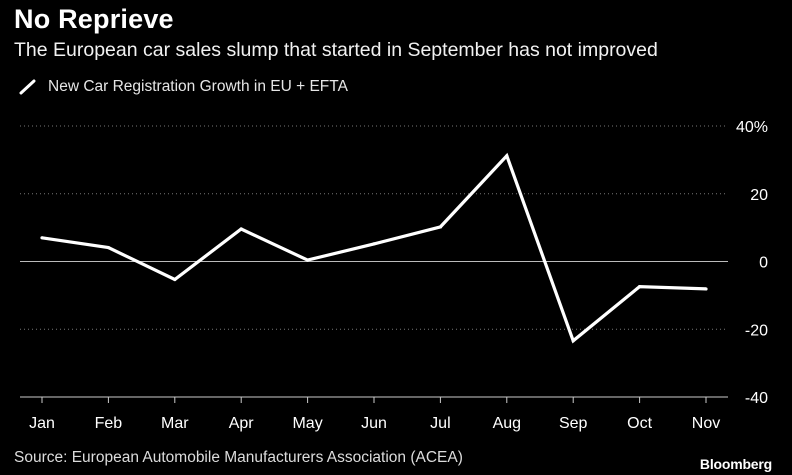 Image resolution: width=792 pixels, height=475 pixels. What do you see at coordinates (27, 87) in the screenshot?
I see `legend-line-icon` at bounding box center [27, 87].